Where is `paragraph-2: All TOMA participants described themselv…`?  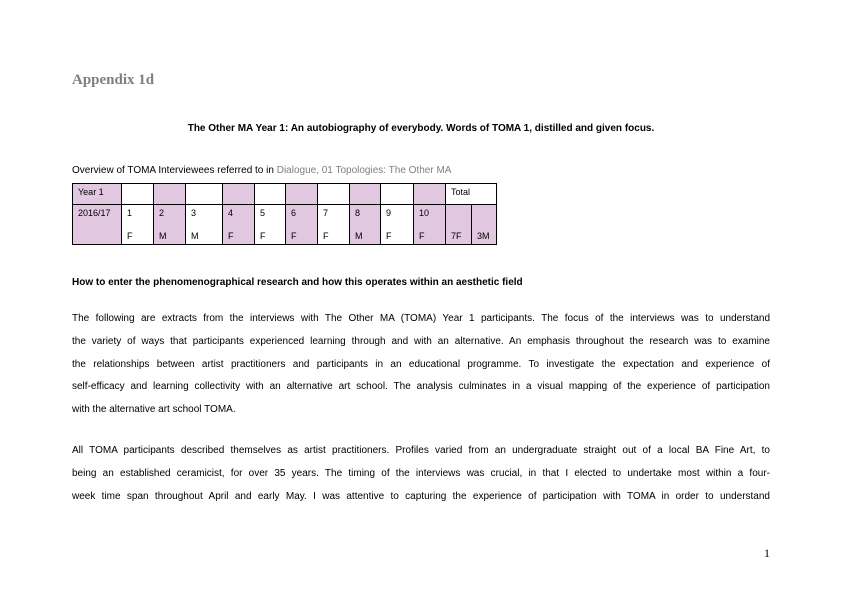
paragraph-2: All TOMA participants described themselv… is located at coordinates (421, 474).